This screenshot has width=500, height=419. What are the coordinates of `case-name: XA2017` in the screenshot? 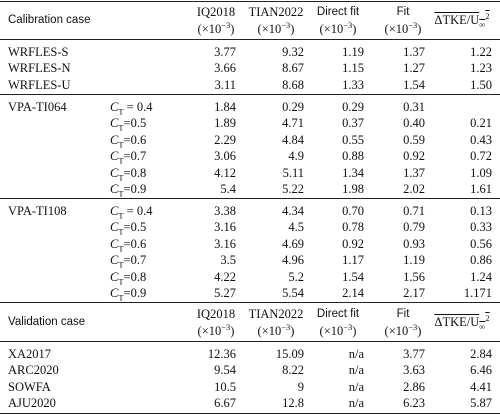 It's located at (30, 354).